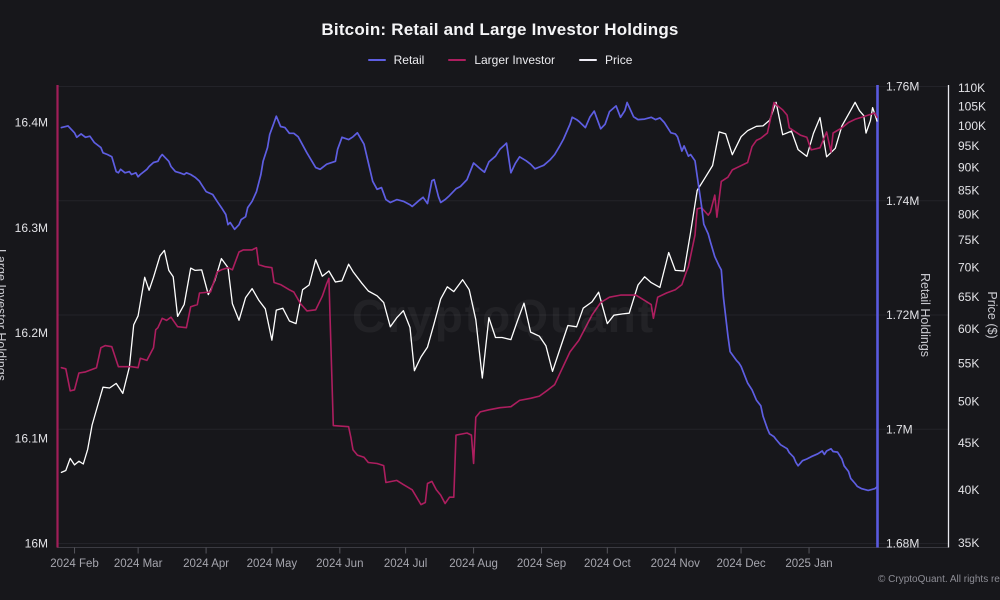 The image size is (1000, 600). I want to click on investor-tick-label: 16M, so click(36, 544).